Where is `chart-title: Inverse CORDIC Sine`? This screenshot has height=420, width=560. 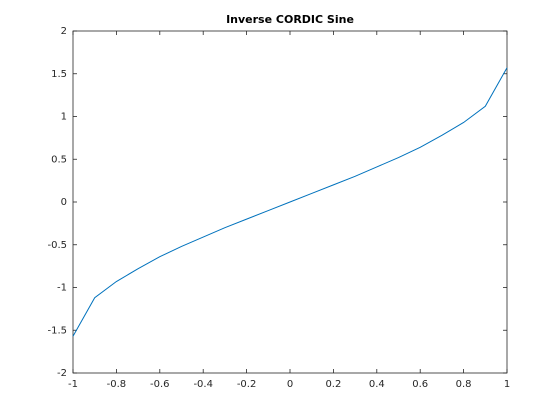 chart-title: Inverse CORDIC Sine is located at coordinates (290, 19).